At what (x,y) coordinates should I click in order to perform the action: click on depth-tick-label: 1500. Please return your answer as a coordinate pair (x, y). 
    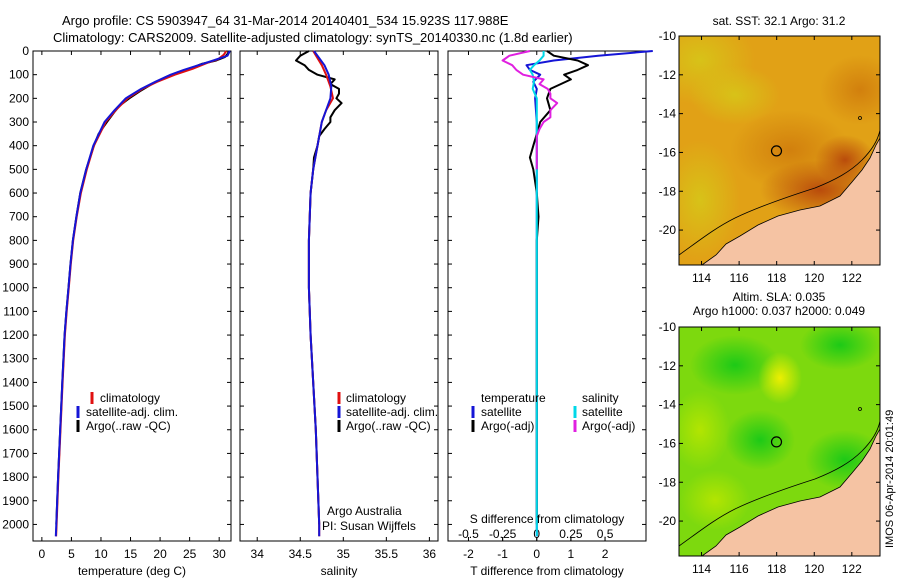
    Looking at the image, I should click on (15, 406).